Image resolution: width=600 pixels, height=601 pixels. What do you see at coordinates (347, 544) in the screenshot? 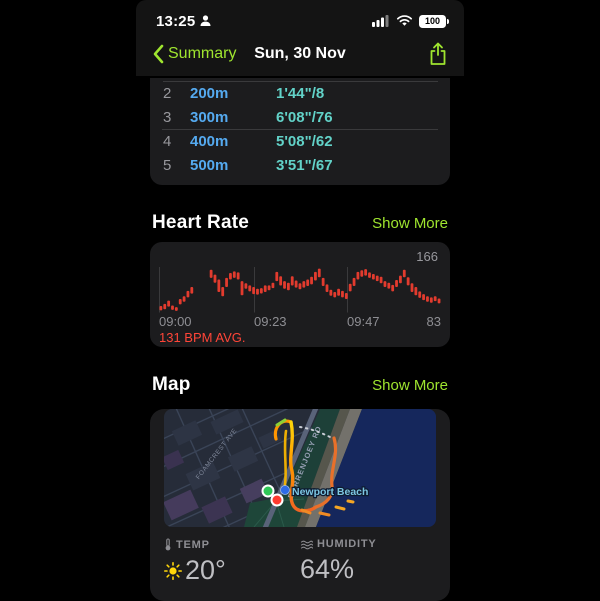
I see `humidity-label: HUMIDITY` at bounding box center [347, 544].